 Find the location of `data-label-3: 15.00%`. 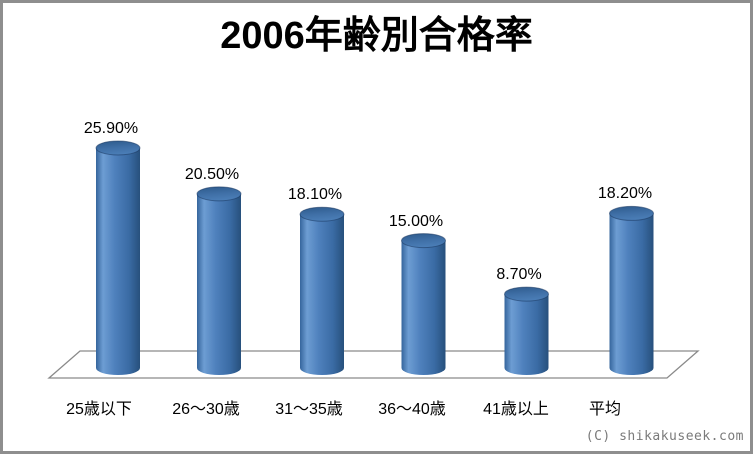

data-label-3: 15.00% is located at coordinates (416, 221).